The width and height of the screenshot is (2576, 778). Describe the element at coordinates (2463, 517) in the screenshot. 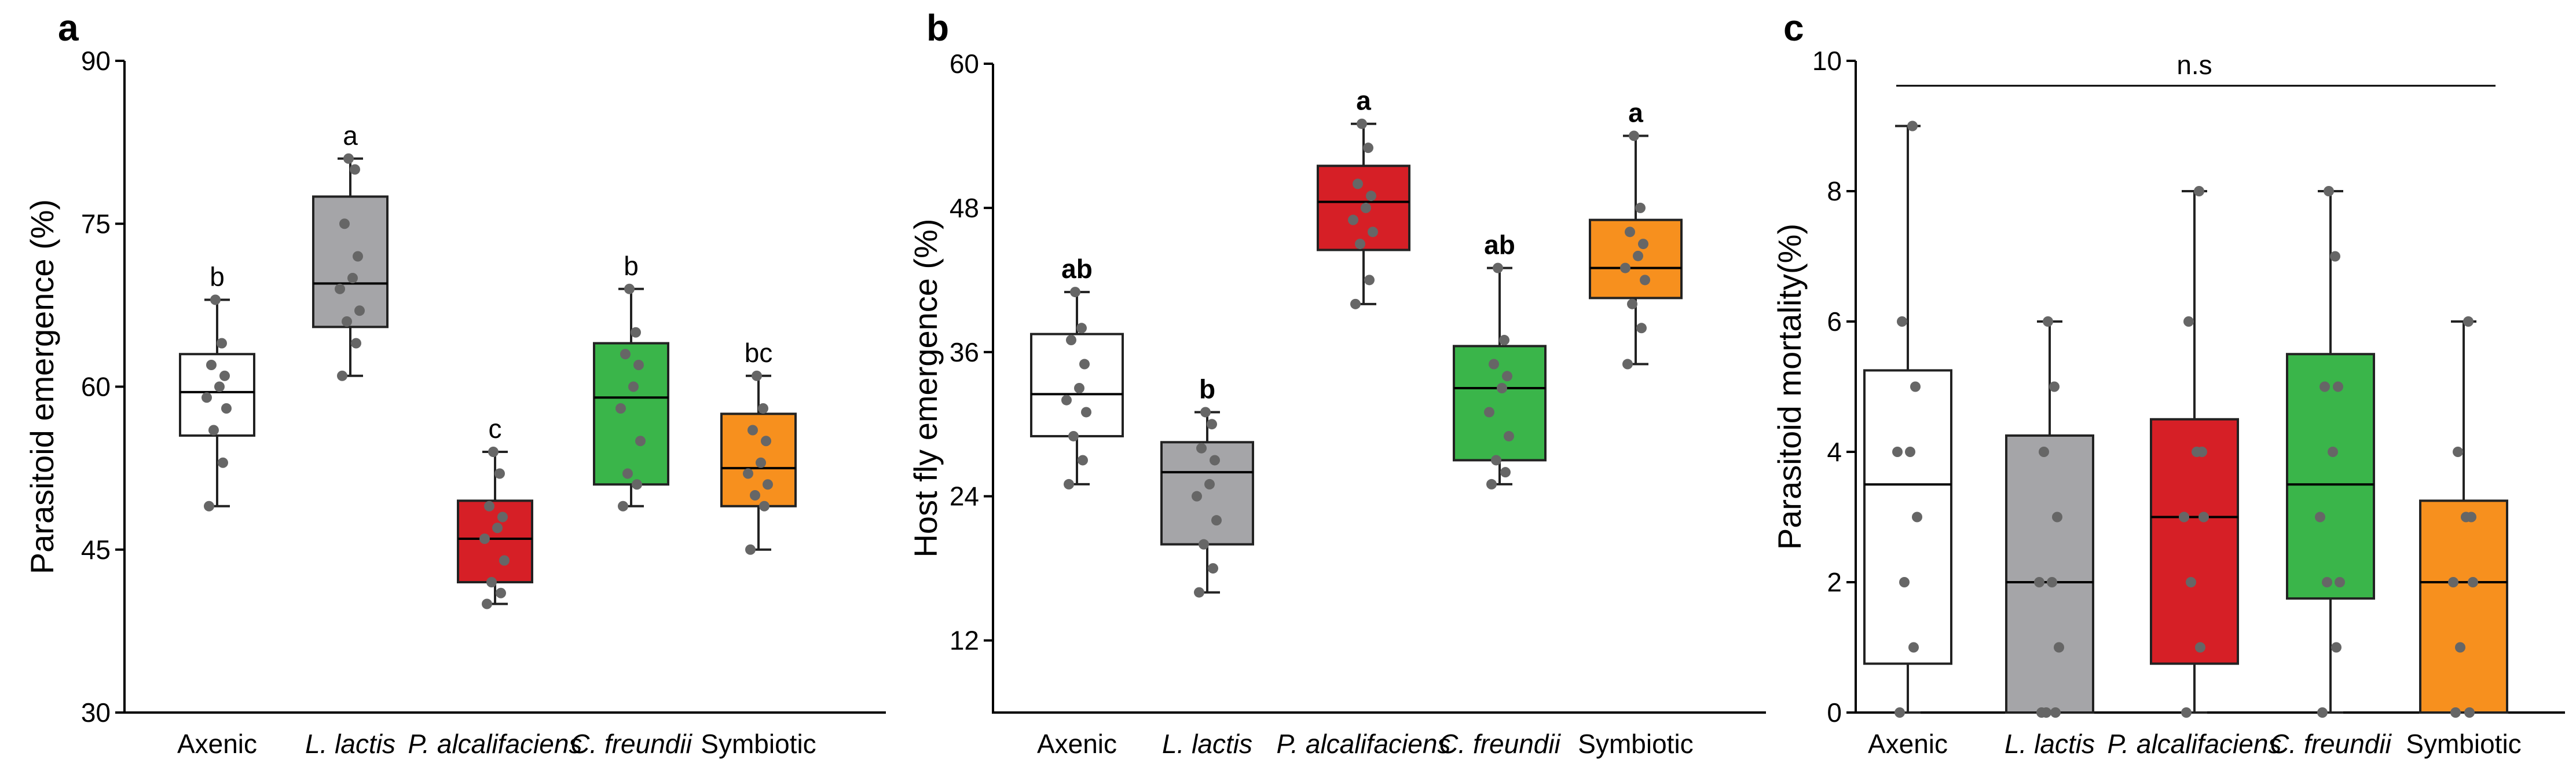

I see `box-symbiotic` at that location.